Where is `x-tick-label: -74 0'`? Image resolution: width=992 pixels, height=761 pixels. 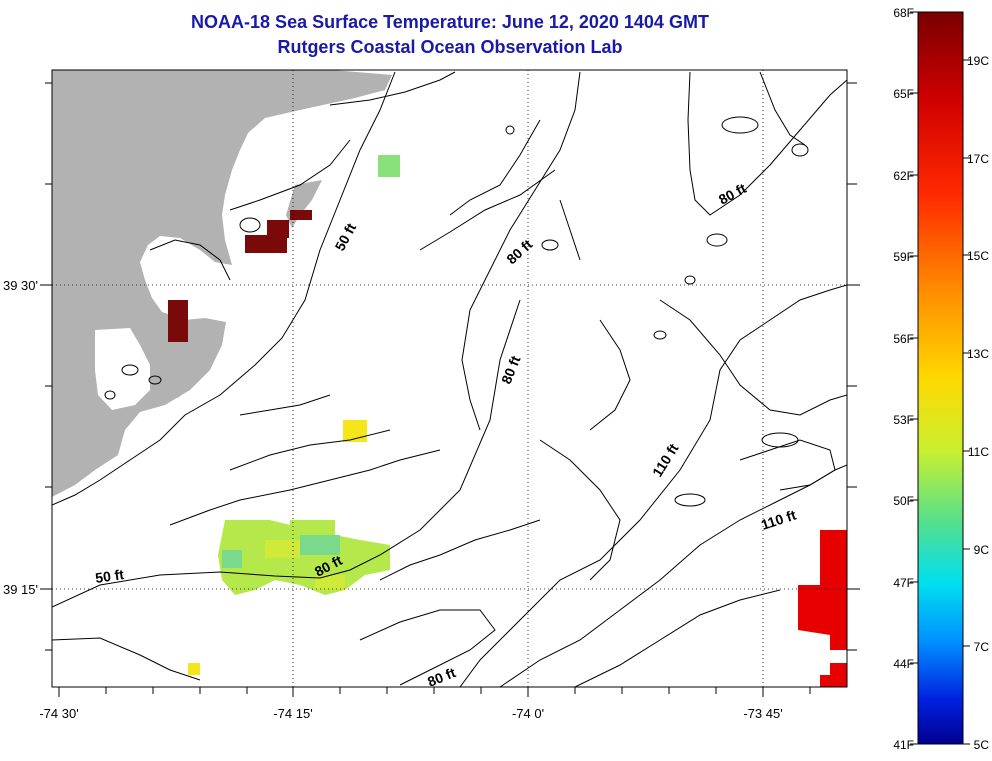 x-tick-label: -74 0' is located at coordinates (528, 713).